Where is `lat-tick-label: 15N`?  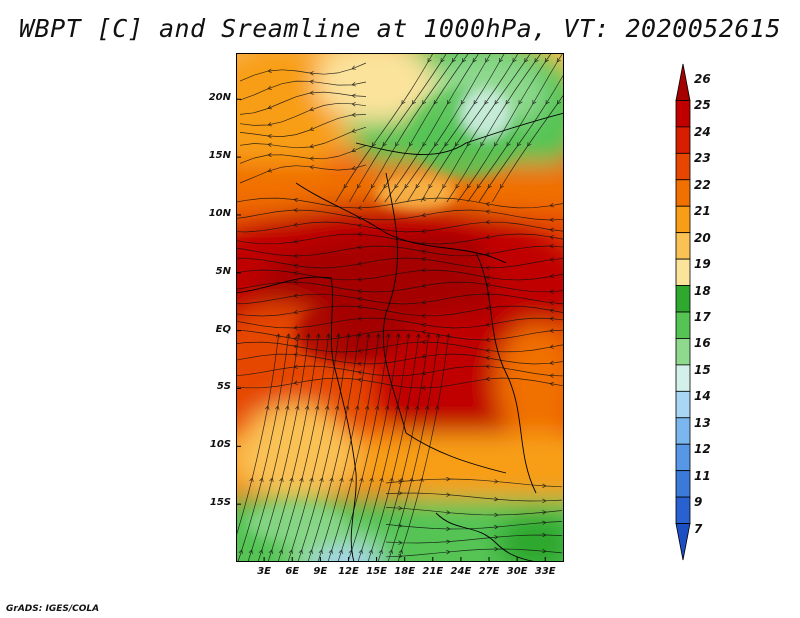 lat-tick-label: 15N is located at coordinates (219, 156).